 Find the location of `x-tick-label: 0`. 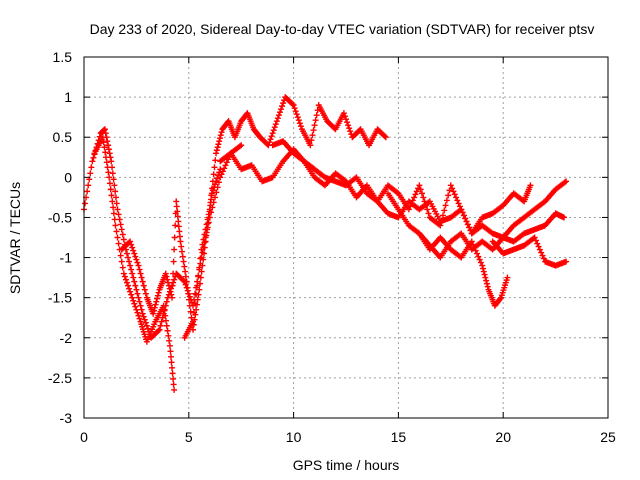

x-tick-label: 0 is located at coordinates (84, 437).